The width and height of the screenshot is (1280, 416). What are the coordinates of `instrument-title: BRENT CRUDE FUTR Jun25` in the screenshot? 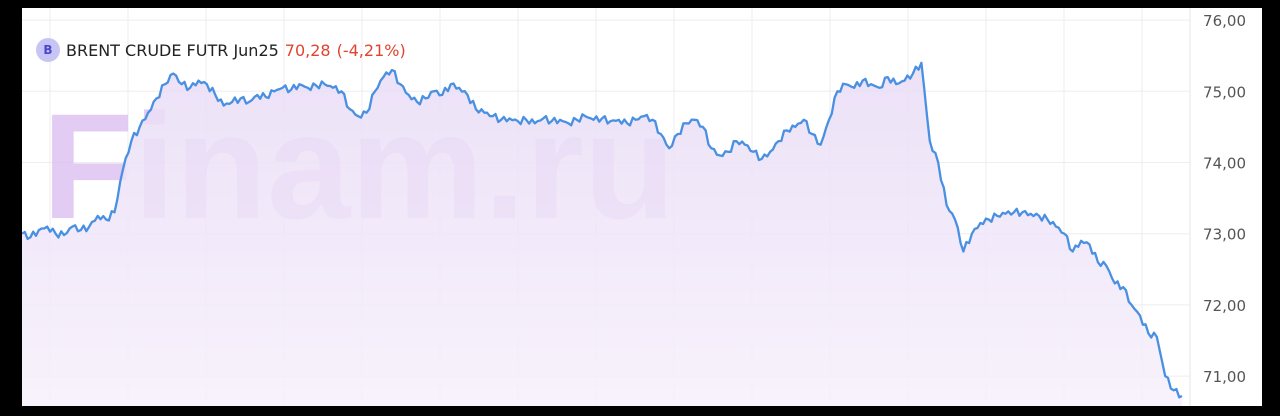 It's located at (172, 50).